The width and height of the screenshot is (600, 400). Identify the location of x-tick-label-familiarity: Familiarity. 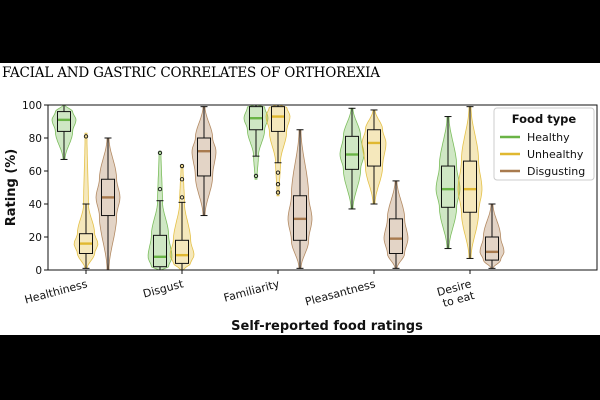
(251, 290).